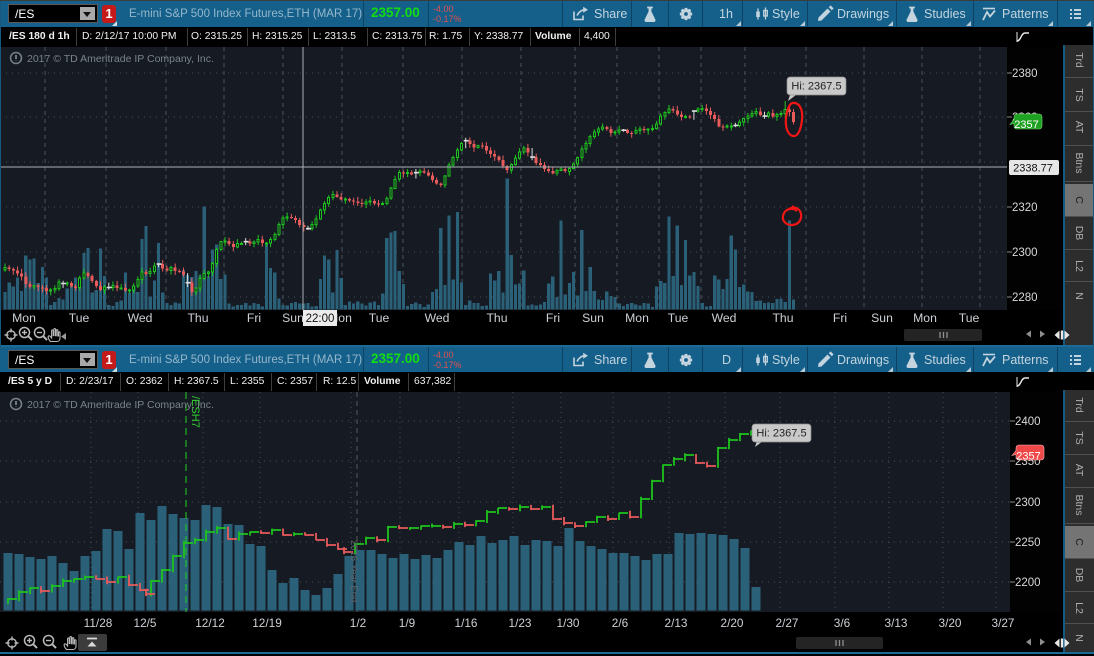  What do you see at coordinates (676, 623) in the screenshot?
I see `svg-text: 2/13` at bounding box center [676, 623].